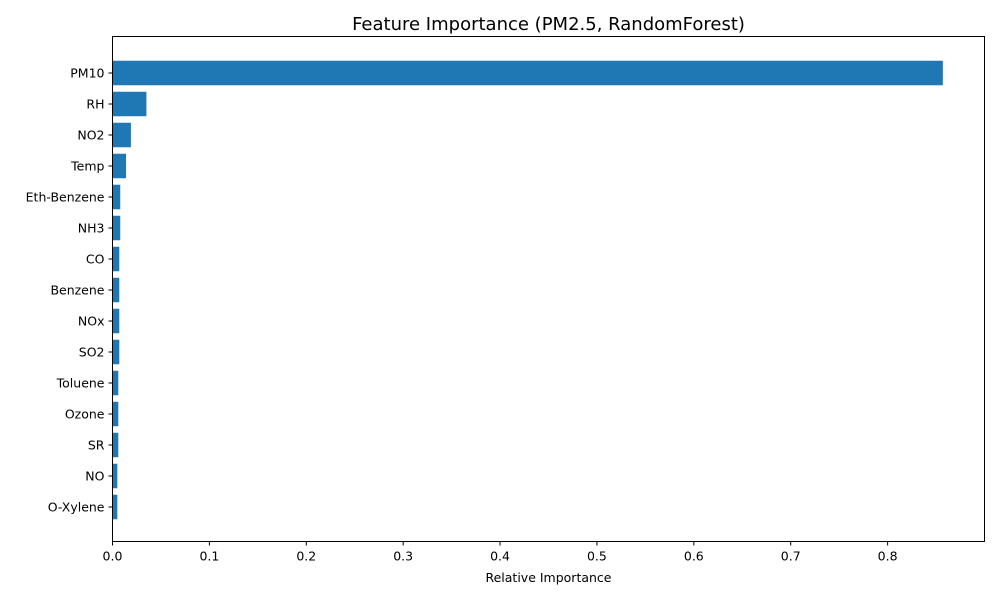 This screenshot has width=1000, height=605. Describe the element at coordinates (91, 321) in the screenshot. I see `y-tick-label: NOx` at that location.